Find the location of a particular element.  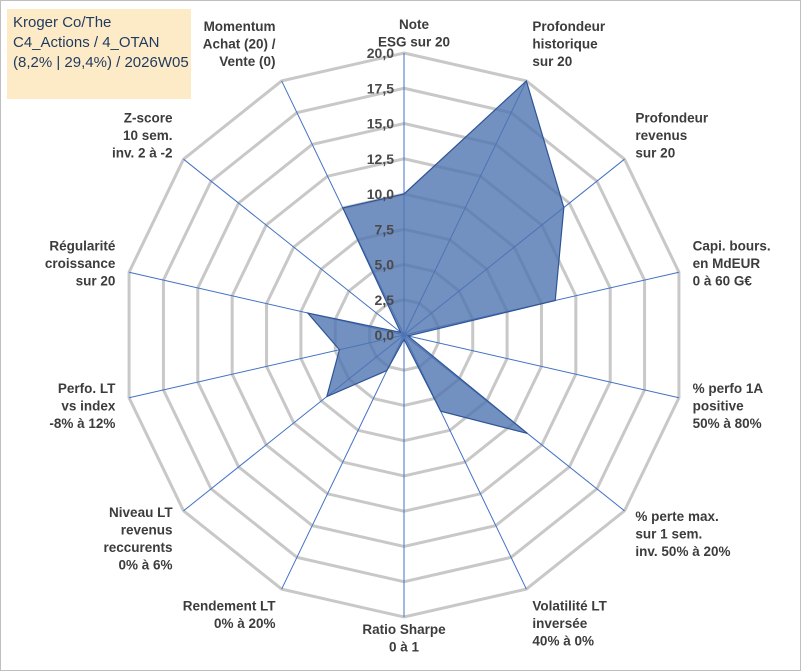

axis-label-line: Momentum is located at coordinates (240, 26).